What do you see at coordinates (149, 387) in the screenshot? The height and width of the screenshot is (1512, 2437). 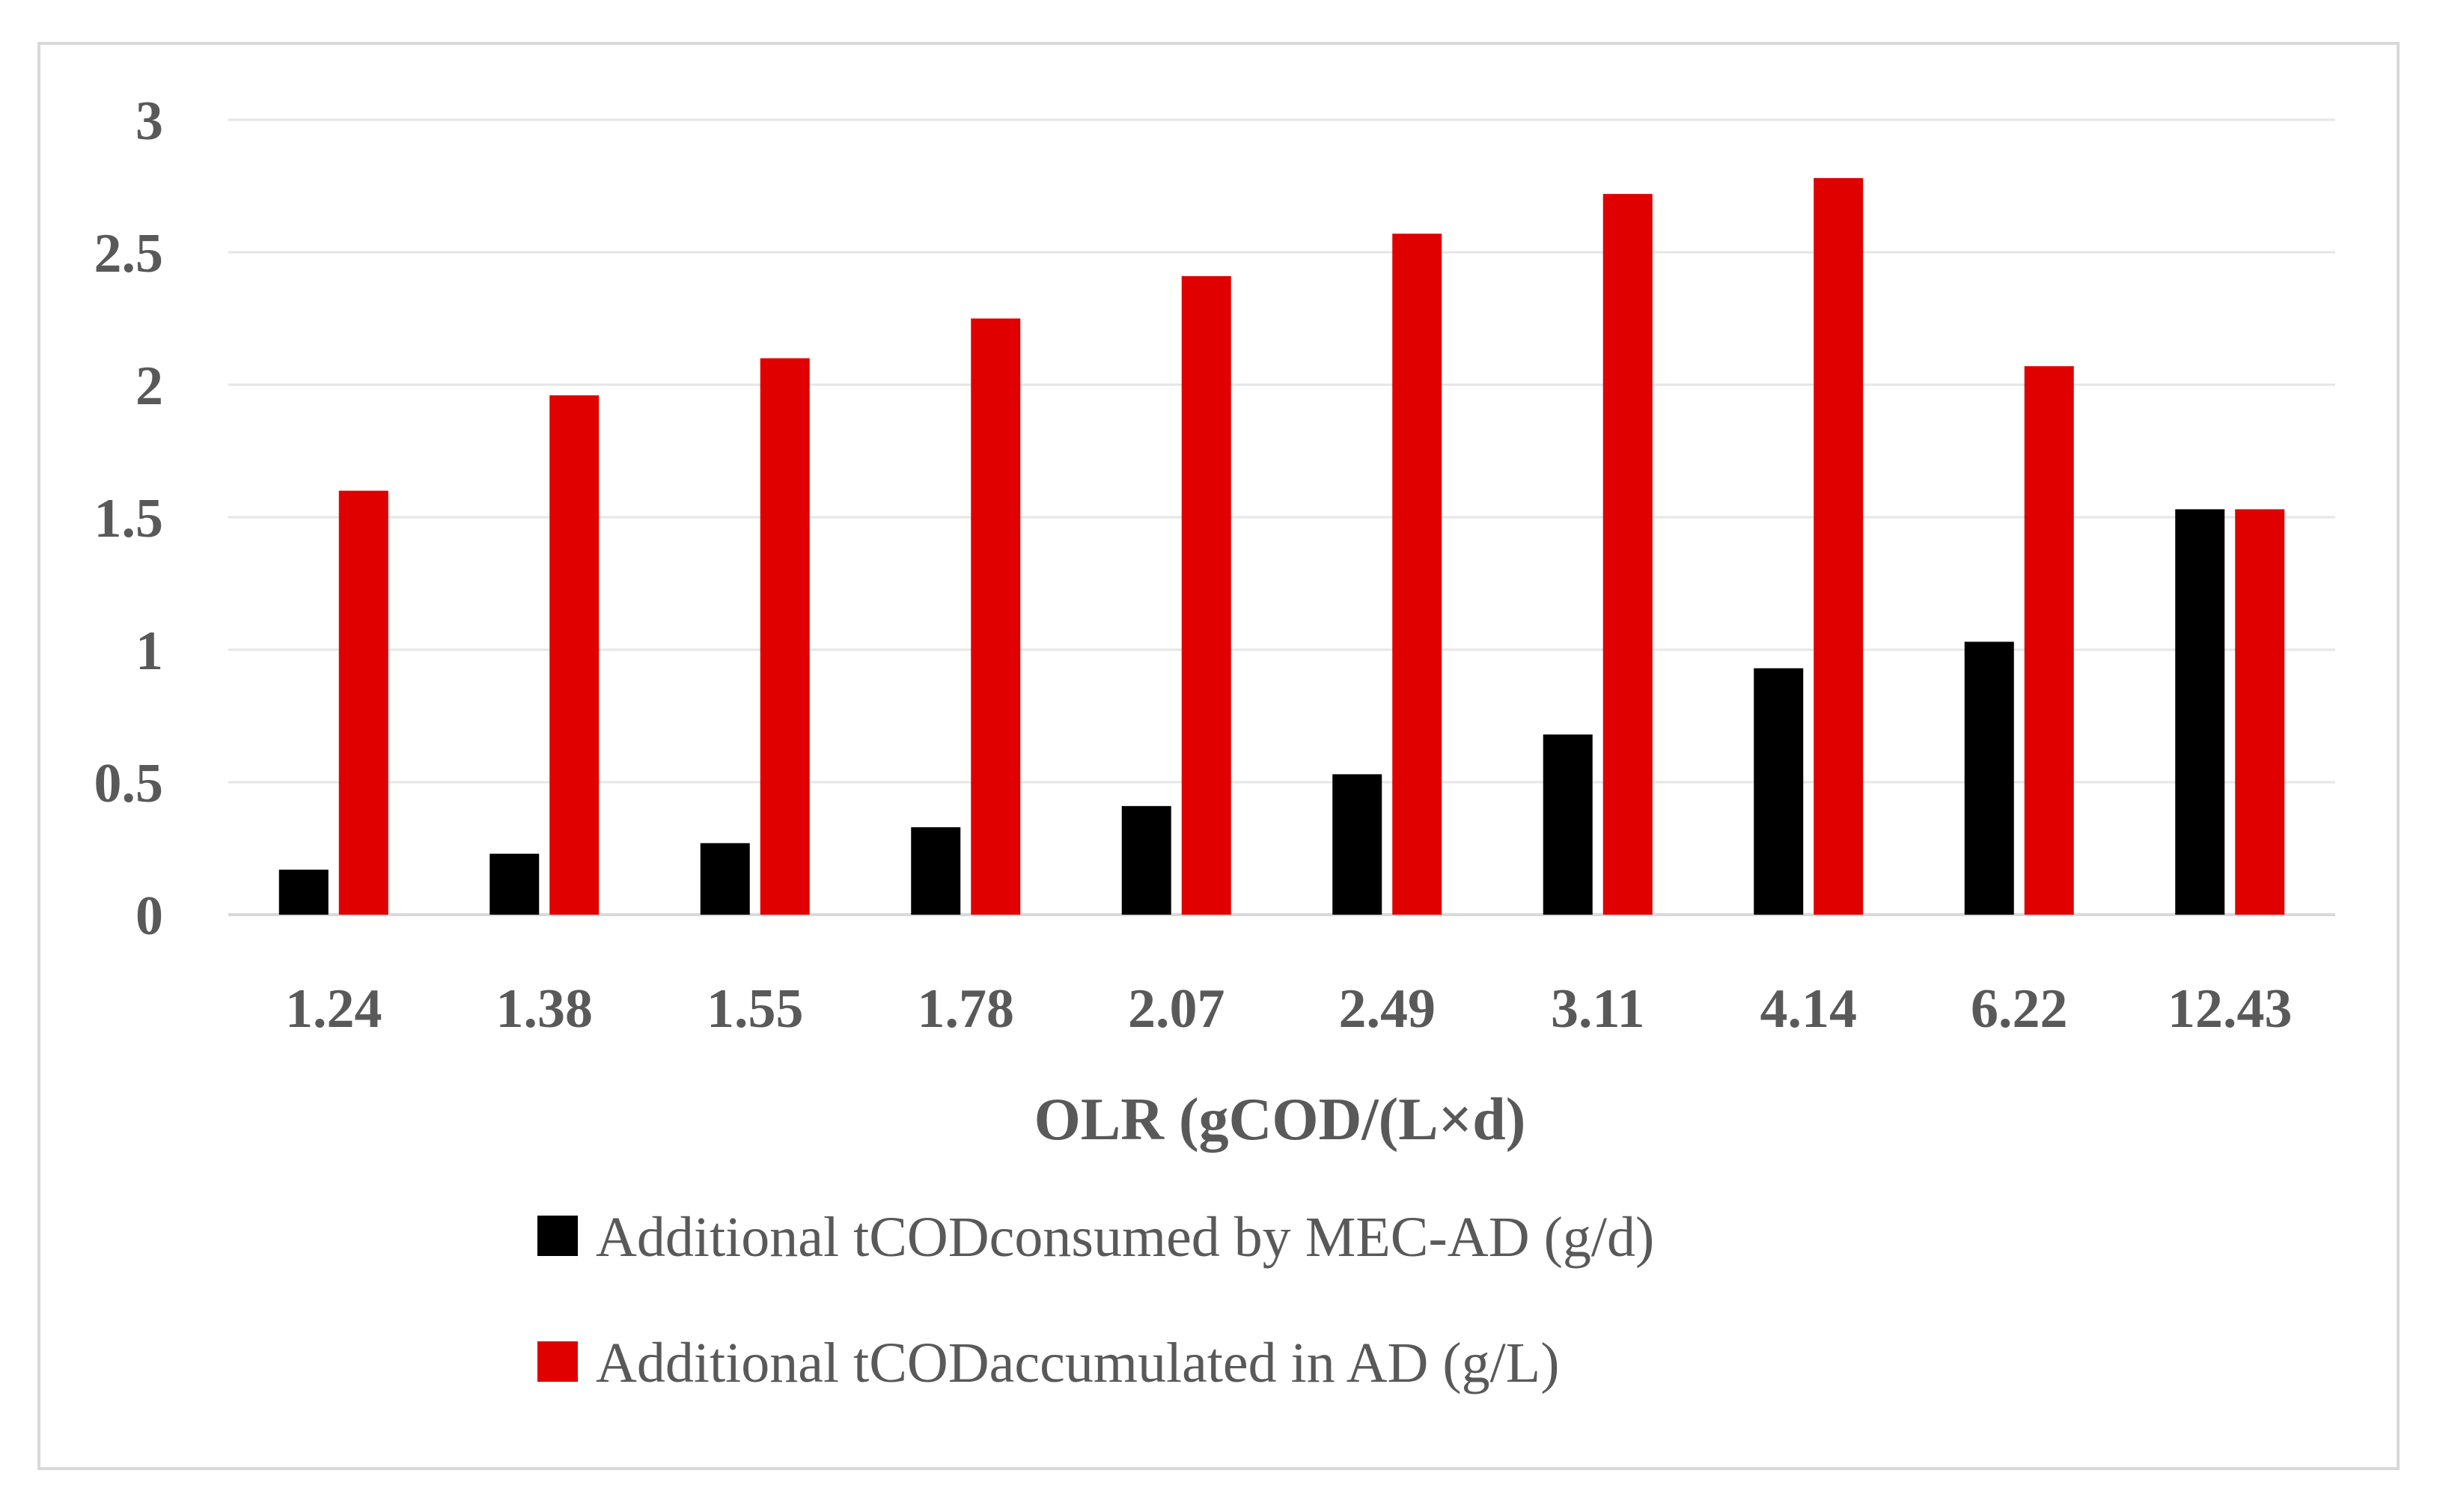 I see `y-tick-label: 2` at bounding box center [149, 387].